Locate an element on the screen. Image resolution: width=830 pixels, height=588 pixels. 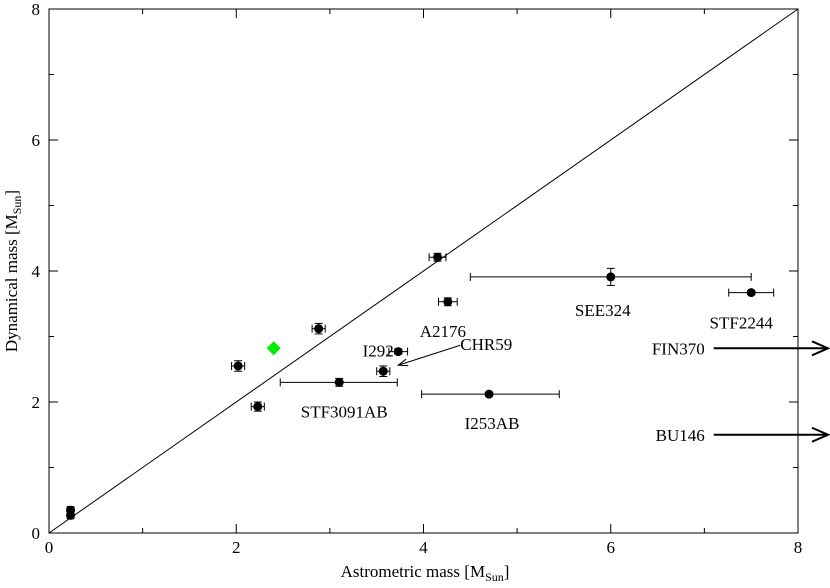
data-point-diamond is located at coordinates (273, 348).